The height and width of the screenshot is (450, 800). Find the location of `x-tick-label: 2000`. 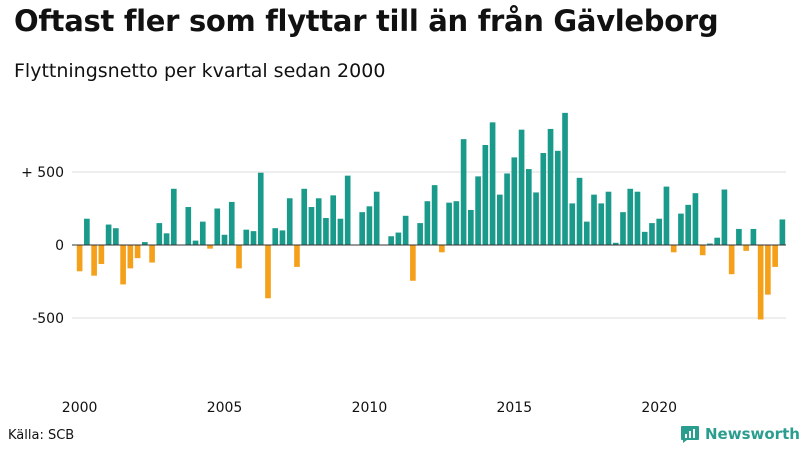

x-tick-label: 2000 is located at coordinates (80, 408).